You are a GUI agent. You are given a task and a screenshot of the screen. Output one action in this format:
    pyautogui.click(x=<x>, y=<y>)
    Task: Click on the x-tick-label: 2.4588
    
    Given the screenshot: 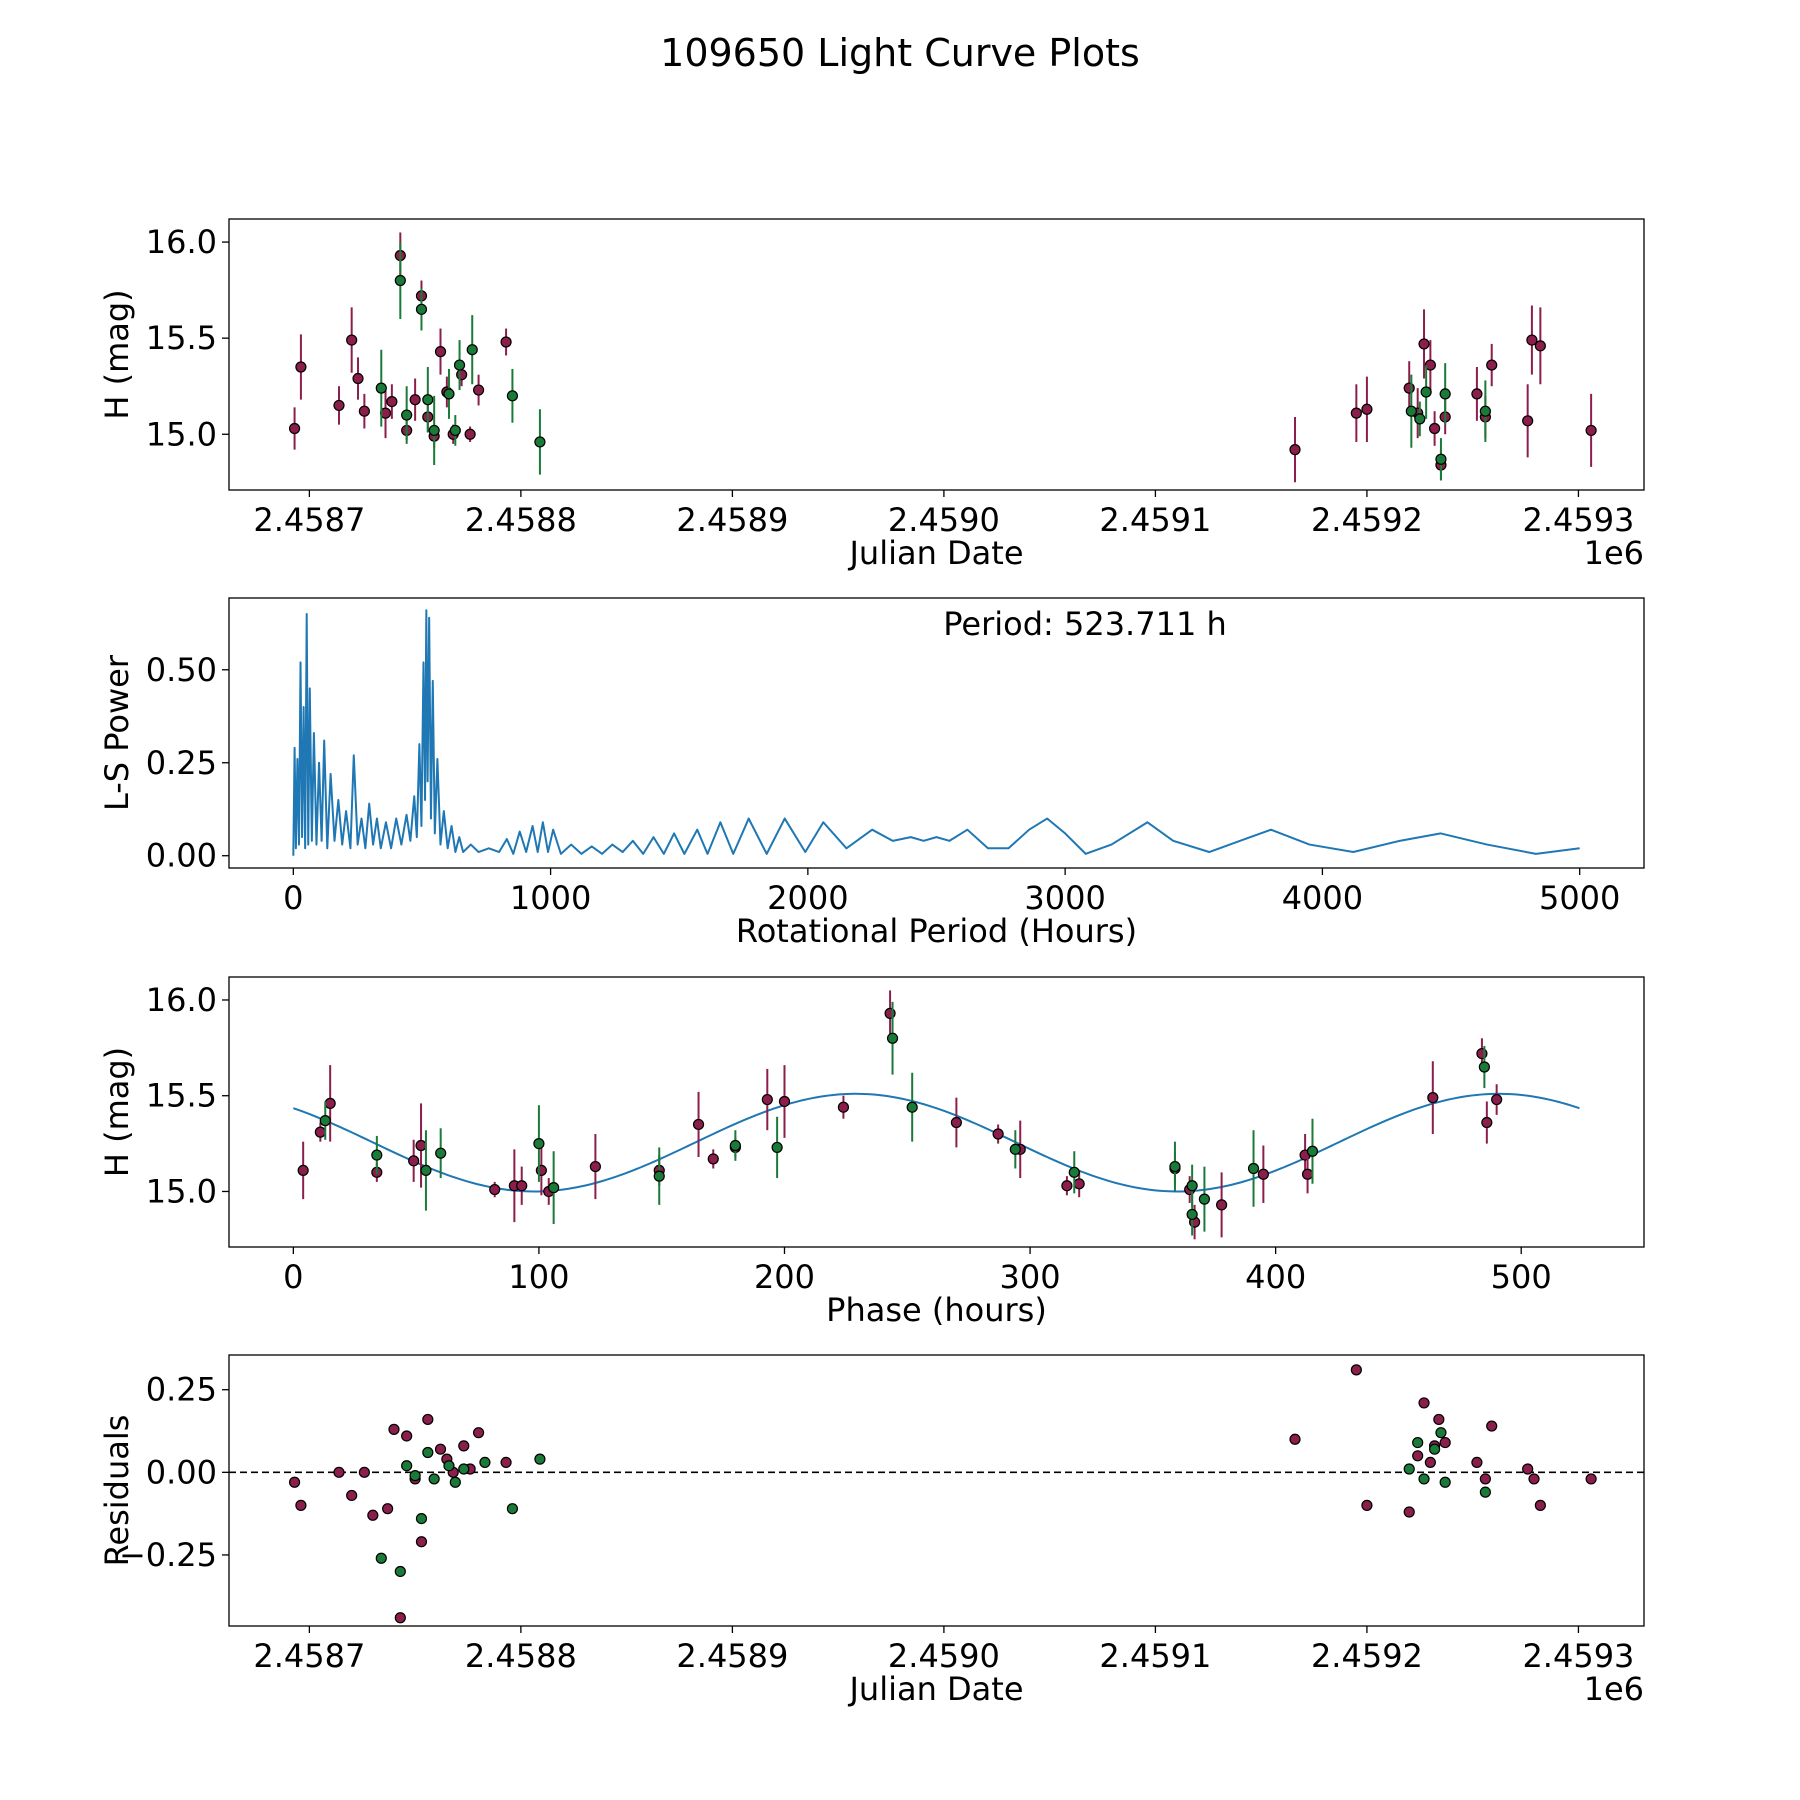 What is the action you would take?
    pyautogui.click(x=521, y=520)
    